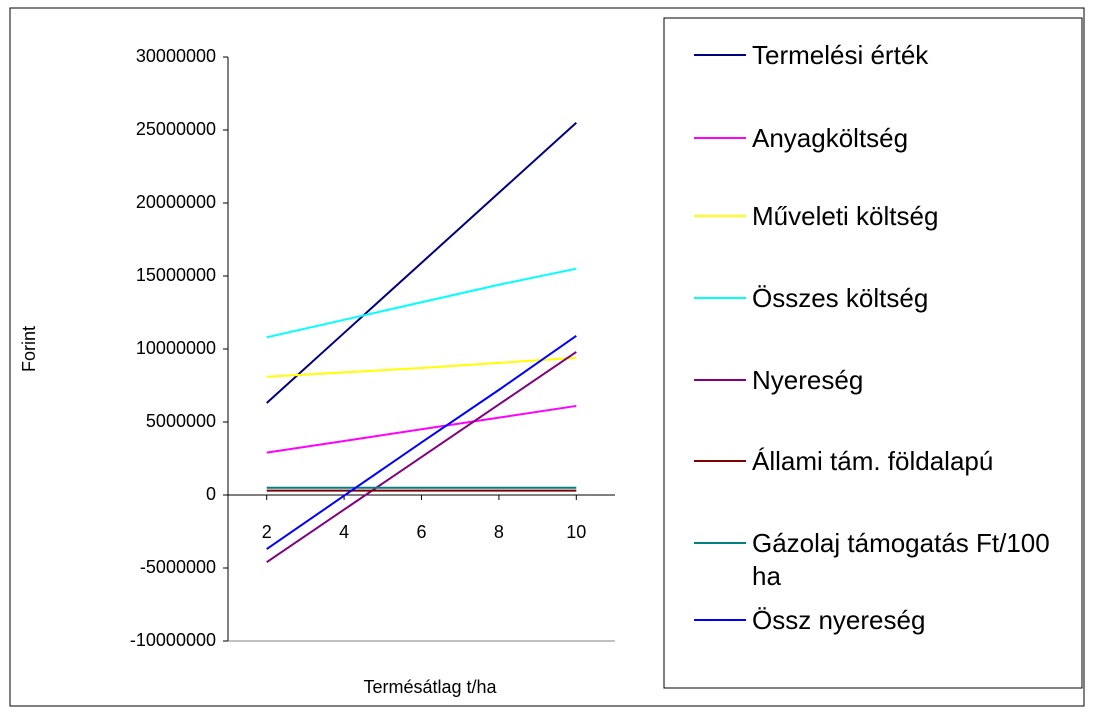 This screenshot has height=715, width=1094. I want to click on legend-label: Anyagköltség, so click(830, 138).